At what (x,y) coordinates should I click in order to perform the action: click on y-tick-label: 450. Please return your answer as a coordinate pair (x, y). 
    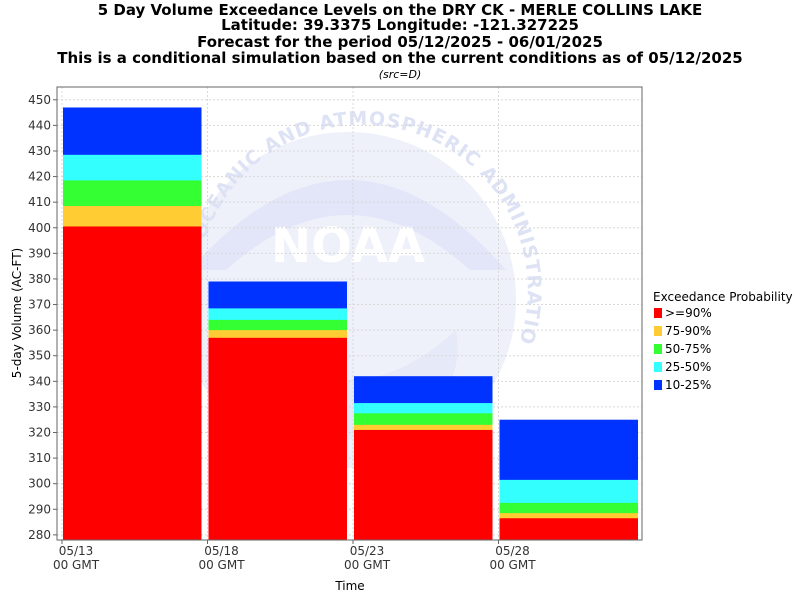
    Looking at the image, I should click on (39, 100).